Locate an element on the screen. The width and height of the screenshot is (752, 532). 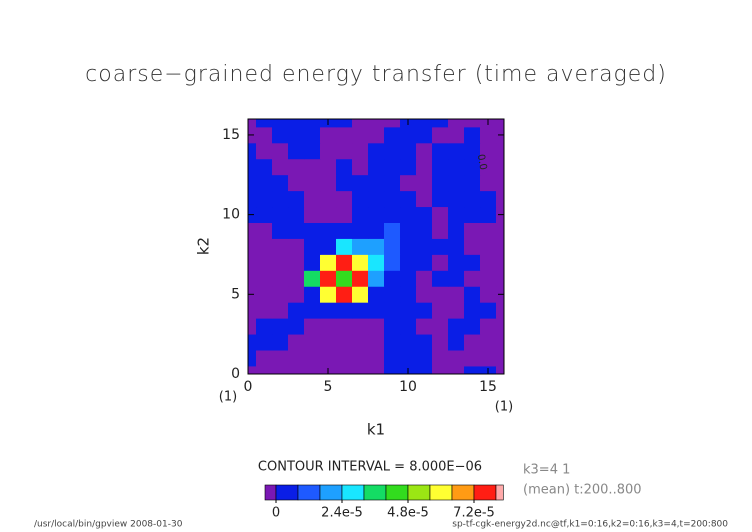
x-tick-label: 15 is located at coordinates (488, 387).